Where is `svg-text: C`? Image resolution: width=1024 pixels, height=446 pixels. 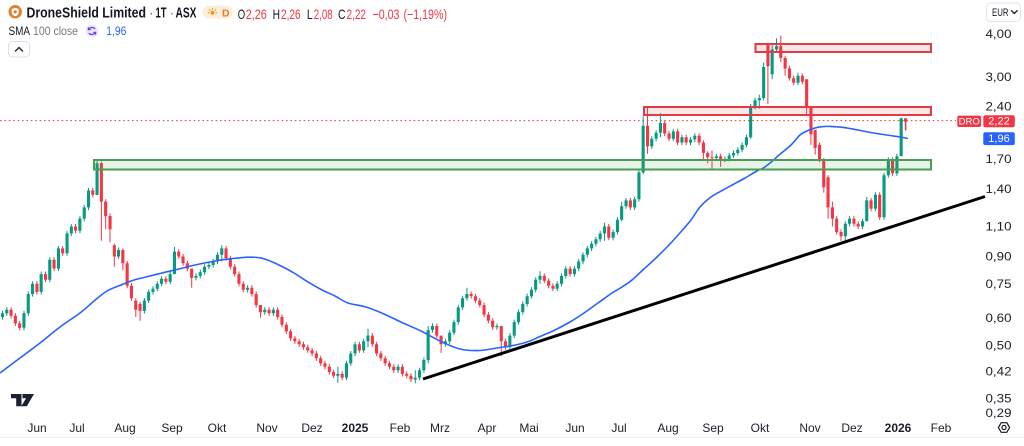 svg-text: C is located at coordinates (342, 14).